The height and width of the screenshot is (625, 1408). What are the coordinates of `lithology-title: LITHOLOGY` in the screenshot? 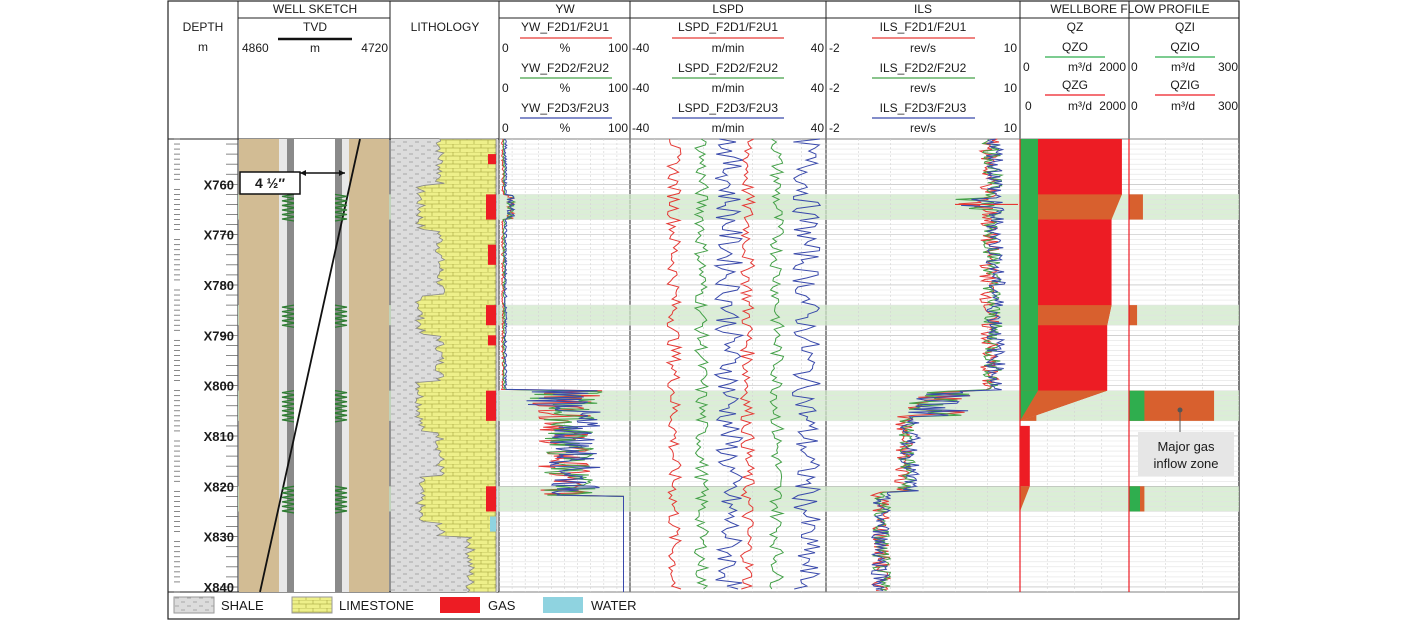 It's located at (445, 27).